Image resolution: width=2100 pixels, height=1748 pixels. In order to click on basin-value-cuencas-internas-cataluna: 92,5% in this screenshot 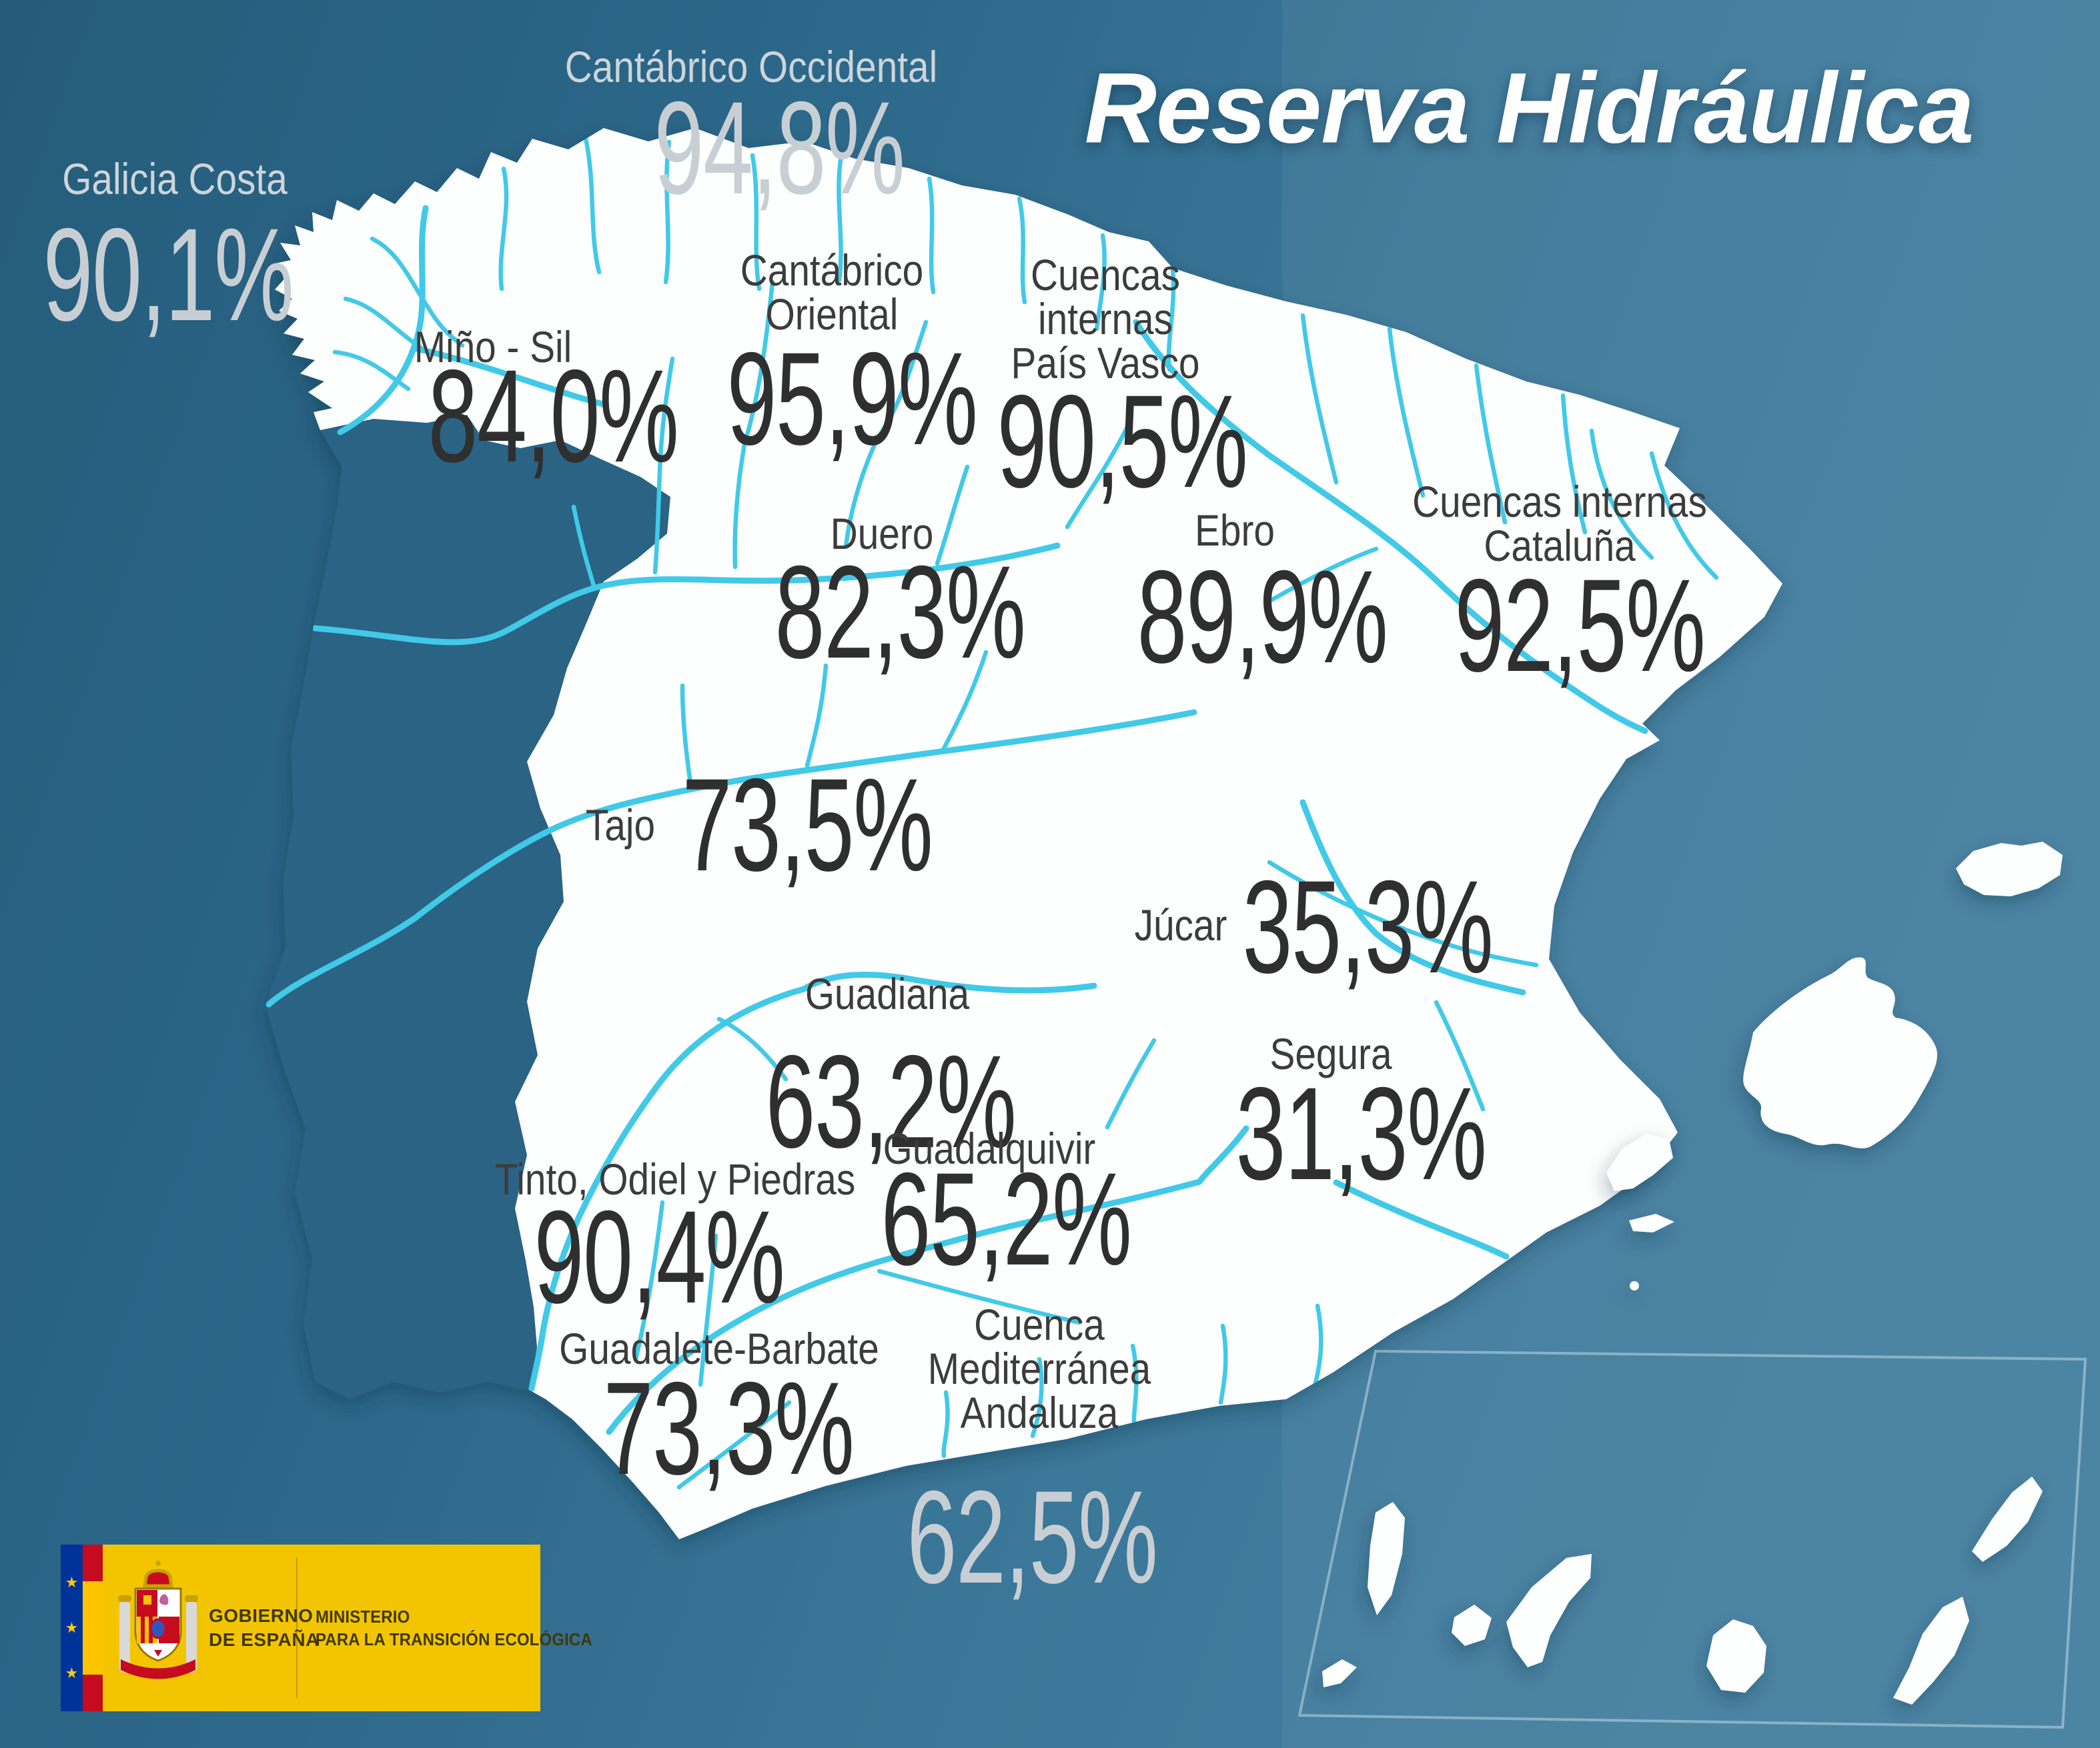, I will do `click(1580, 625)`.